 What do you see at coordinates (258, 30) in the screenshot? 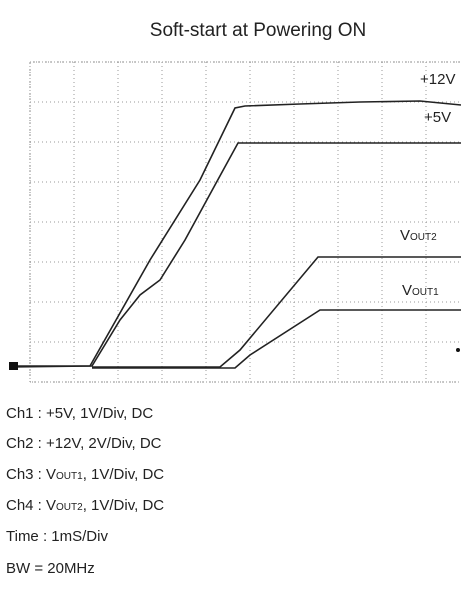
I see `title: Soft-start at Powering ON` at bounding box center [258, 30].